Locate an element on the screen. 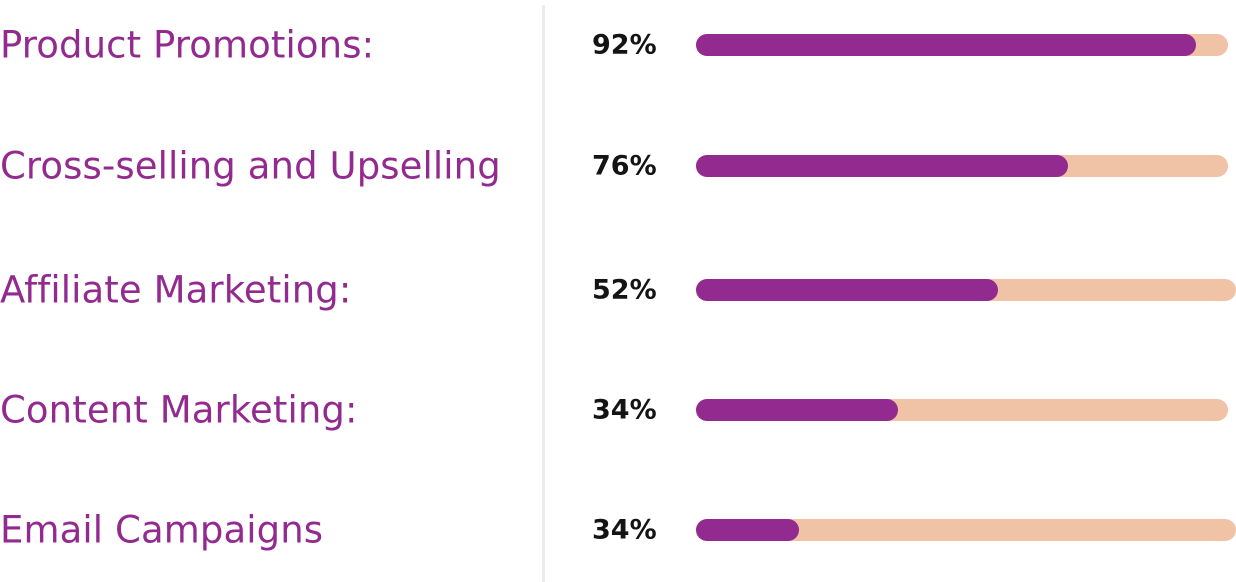 This screenshot has width=1236, height=582. category-label: Affiliate Marketing: is located at coordinates (176, 290).